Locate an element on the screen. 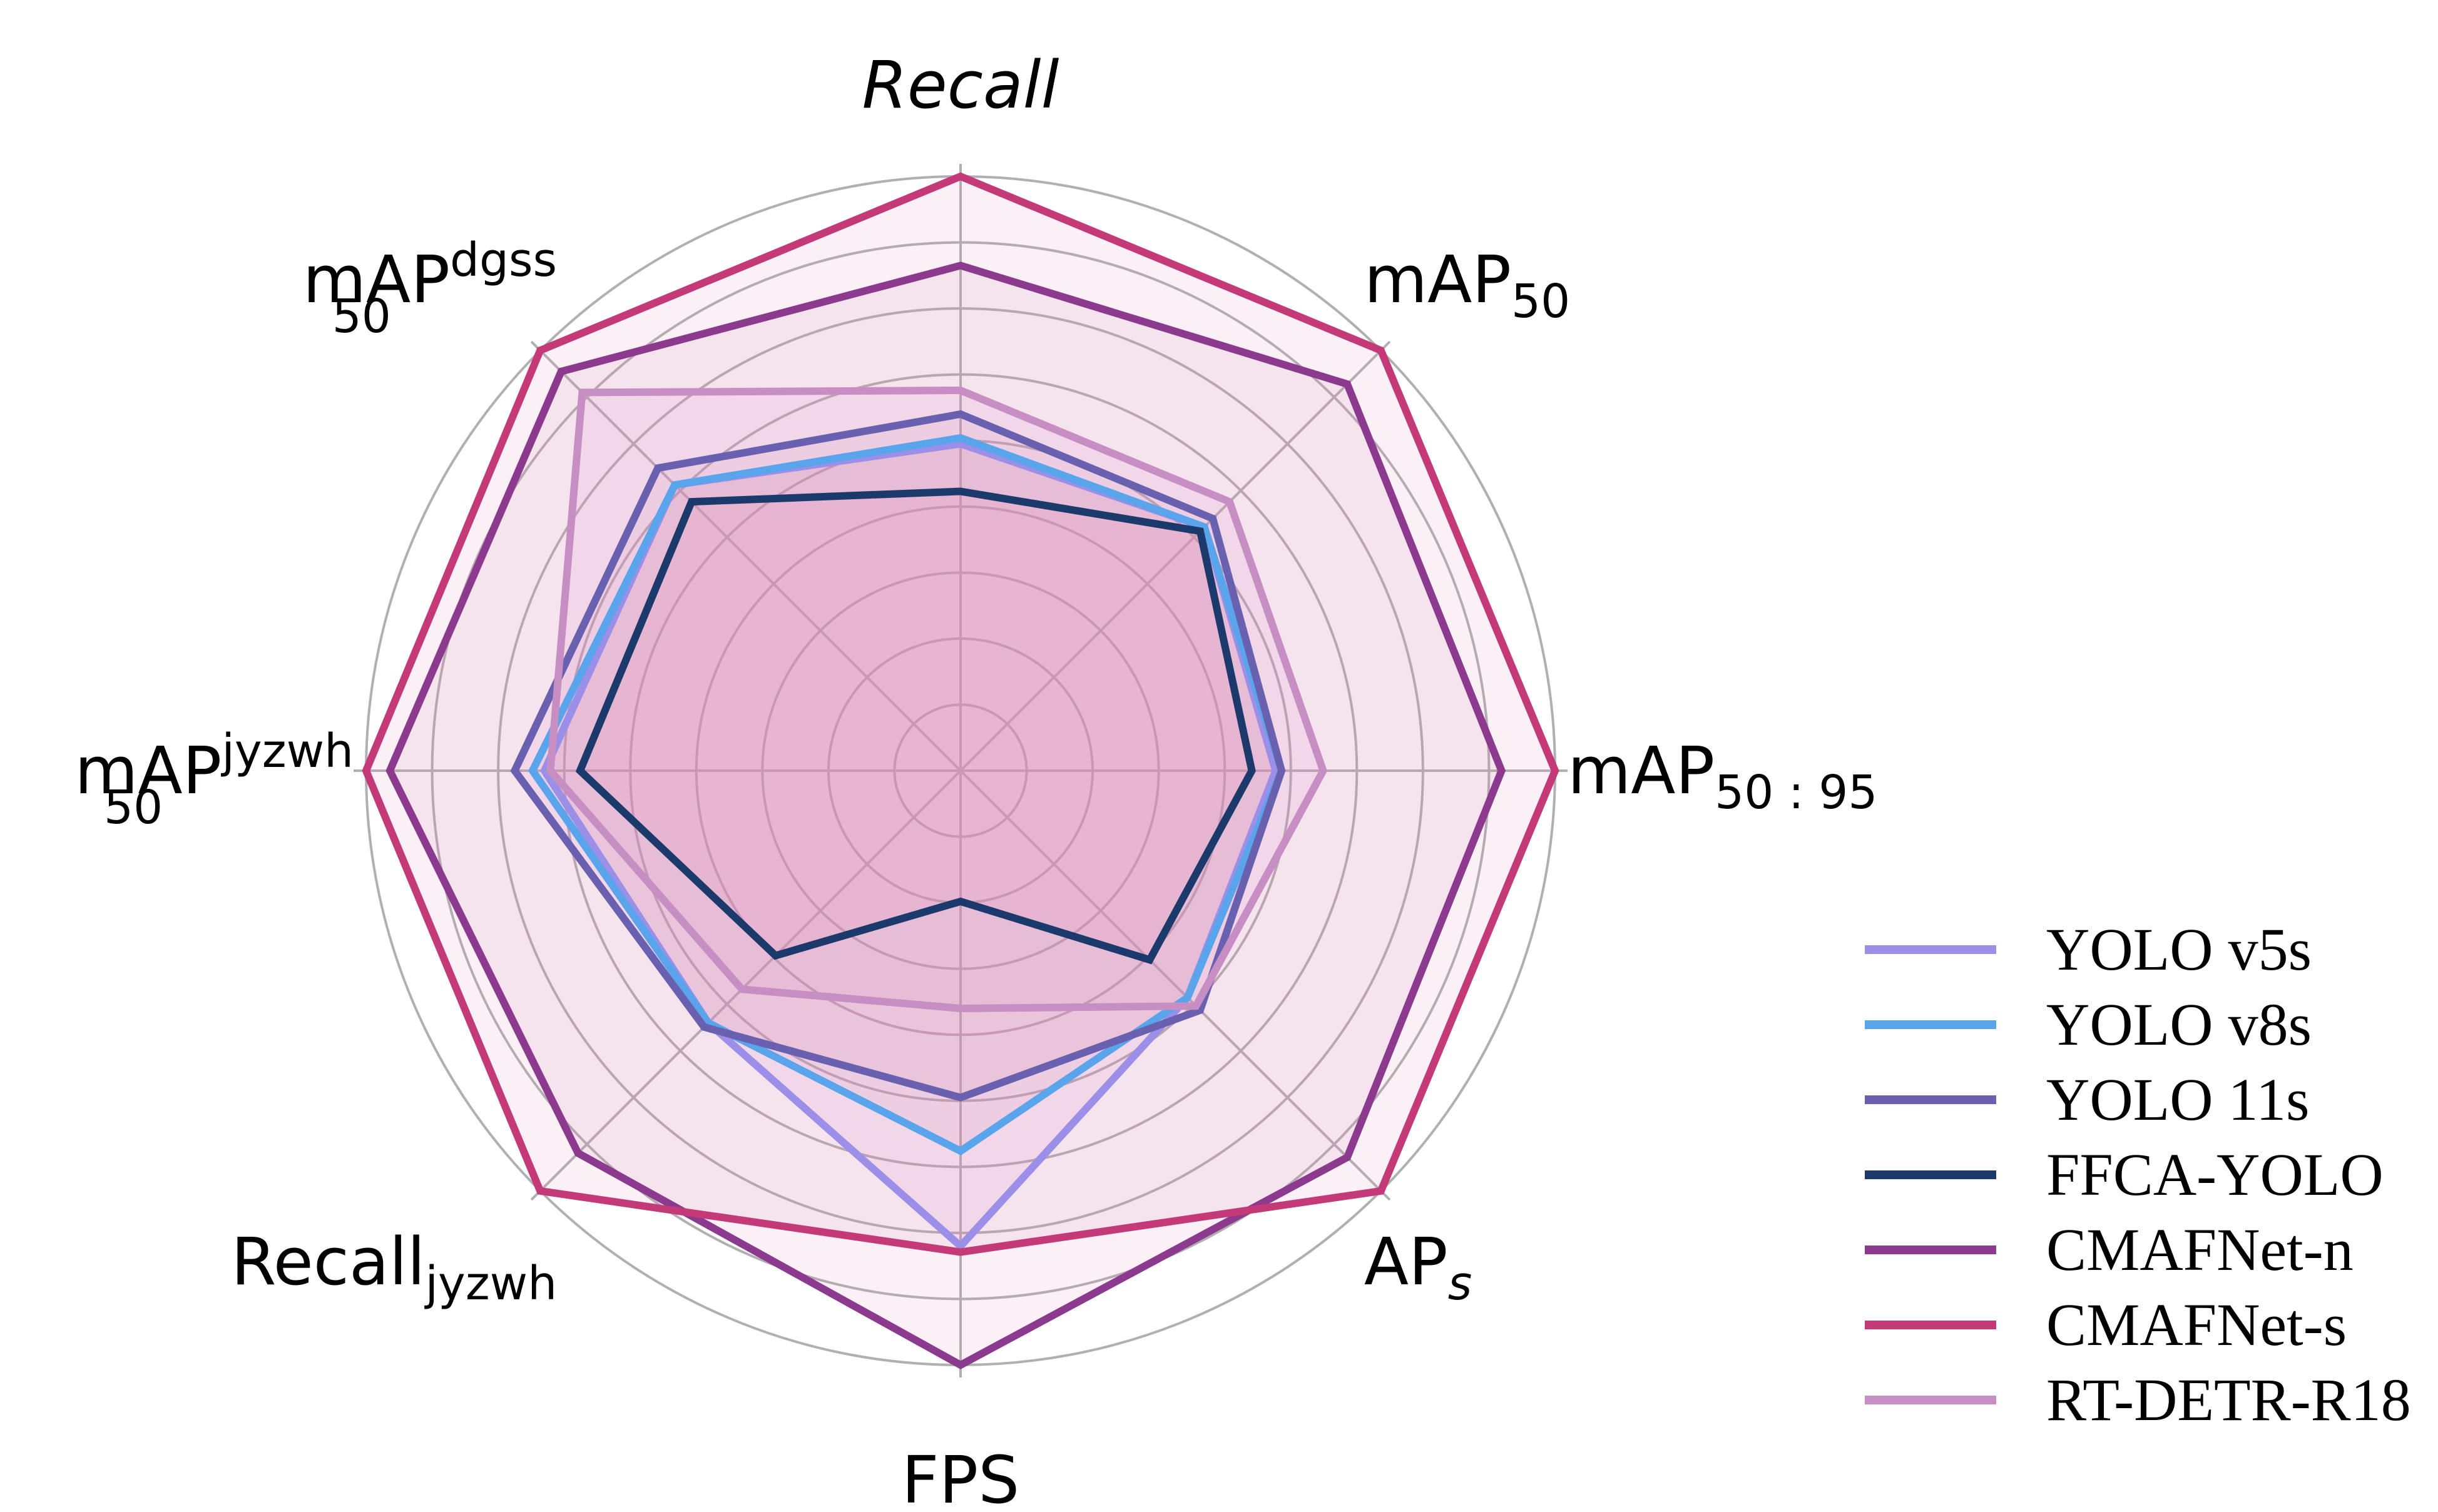 The height and width of the screenshot is (1512, 2438). axis-label-base: FPS is located at coordinates (961, 1477).